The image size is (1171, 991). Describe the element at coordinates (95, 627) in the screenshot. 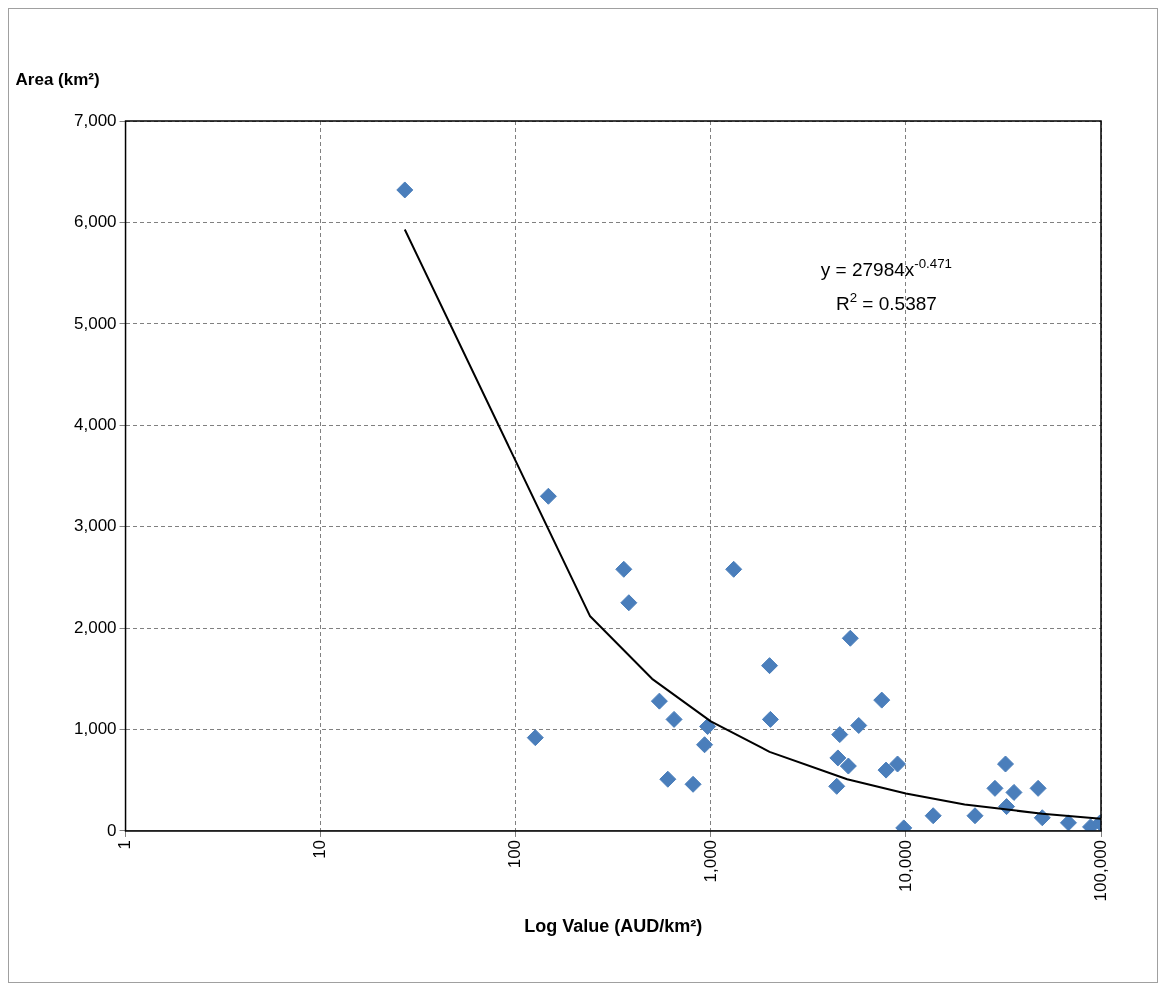

I see `y-tick-label: 2,000` at that location.